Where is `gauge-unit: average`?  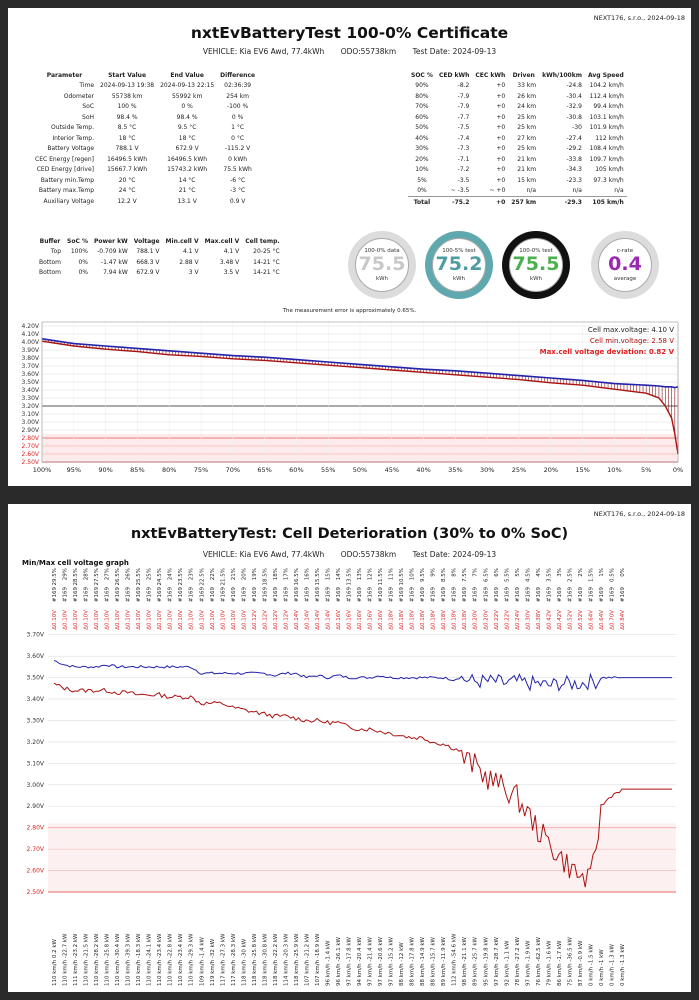 gauge-unit: average is located at coordinates (625, 279).